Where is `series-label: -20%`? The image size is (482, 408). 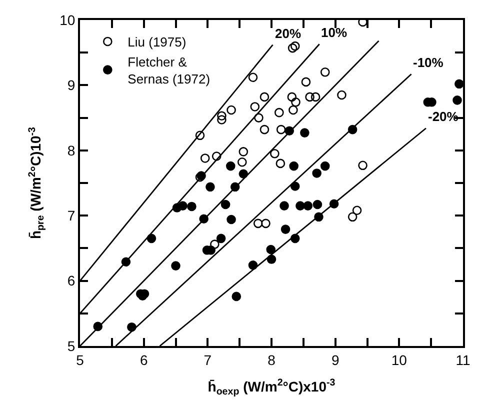
series-label: -20% is located at coordinates (443, 116).